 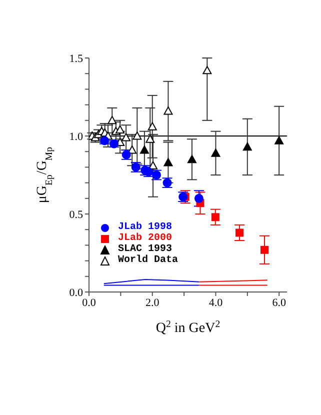 What do you see at coordinates (145, 249) in the screenshot?
I see `legend-label: SLAC 1993` at bounding box center [145, 249].